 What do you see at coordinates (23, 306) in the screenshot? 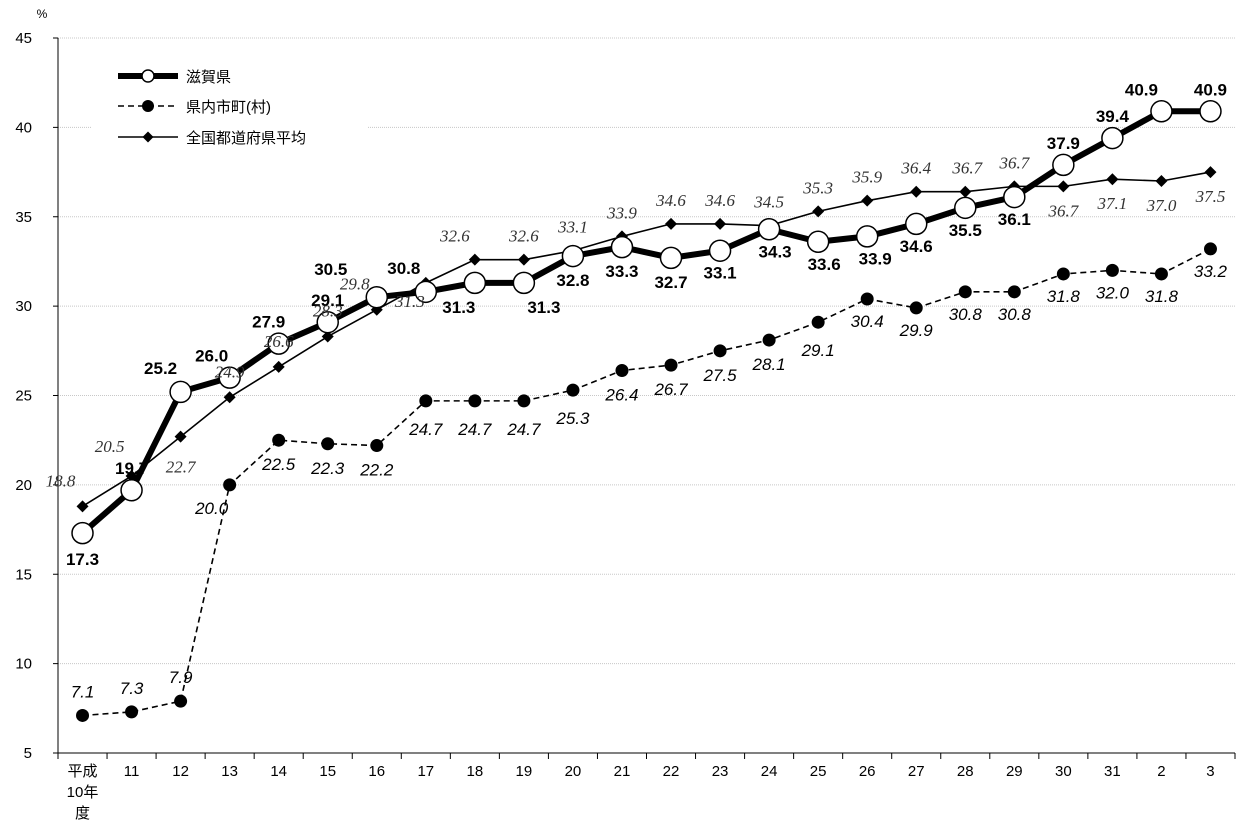
I see `y-tick-label: 30` at bounding box center [23, 306].